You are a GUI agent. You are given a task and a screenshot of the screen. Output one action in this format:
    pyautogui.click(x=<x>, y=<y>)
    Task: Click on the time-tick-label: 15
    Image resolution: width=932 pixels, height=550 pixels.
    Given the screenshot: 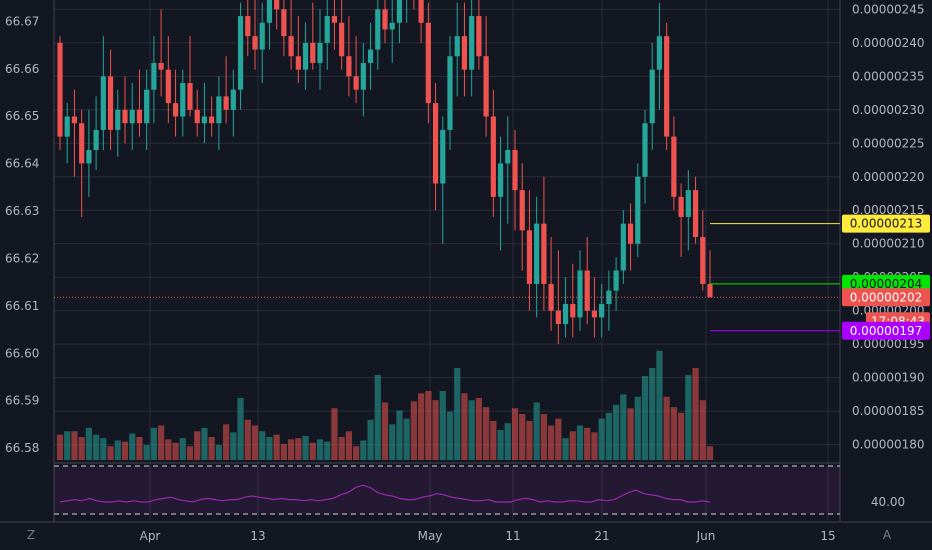 What is the action you would take?
    pyautogui.click(x=827, y=536)
    